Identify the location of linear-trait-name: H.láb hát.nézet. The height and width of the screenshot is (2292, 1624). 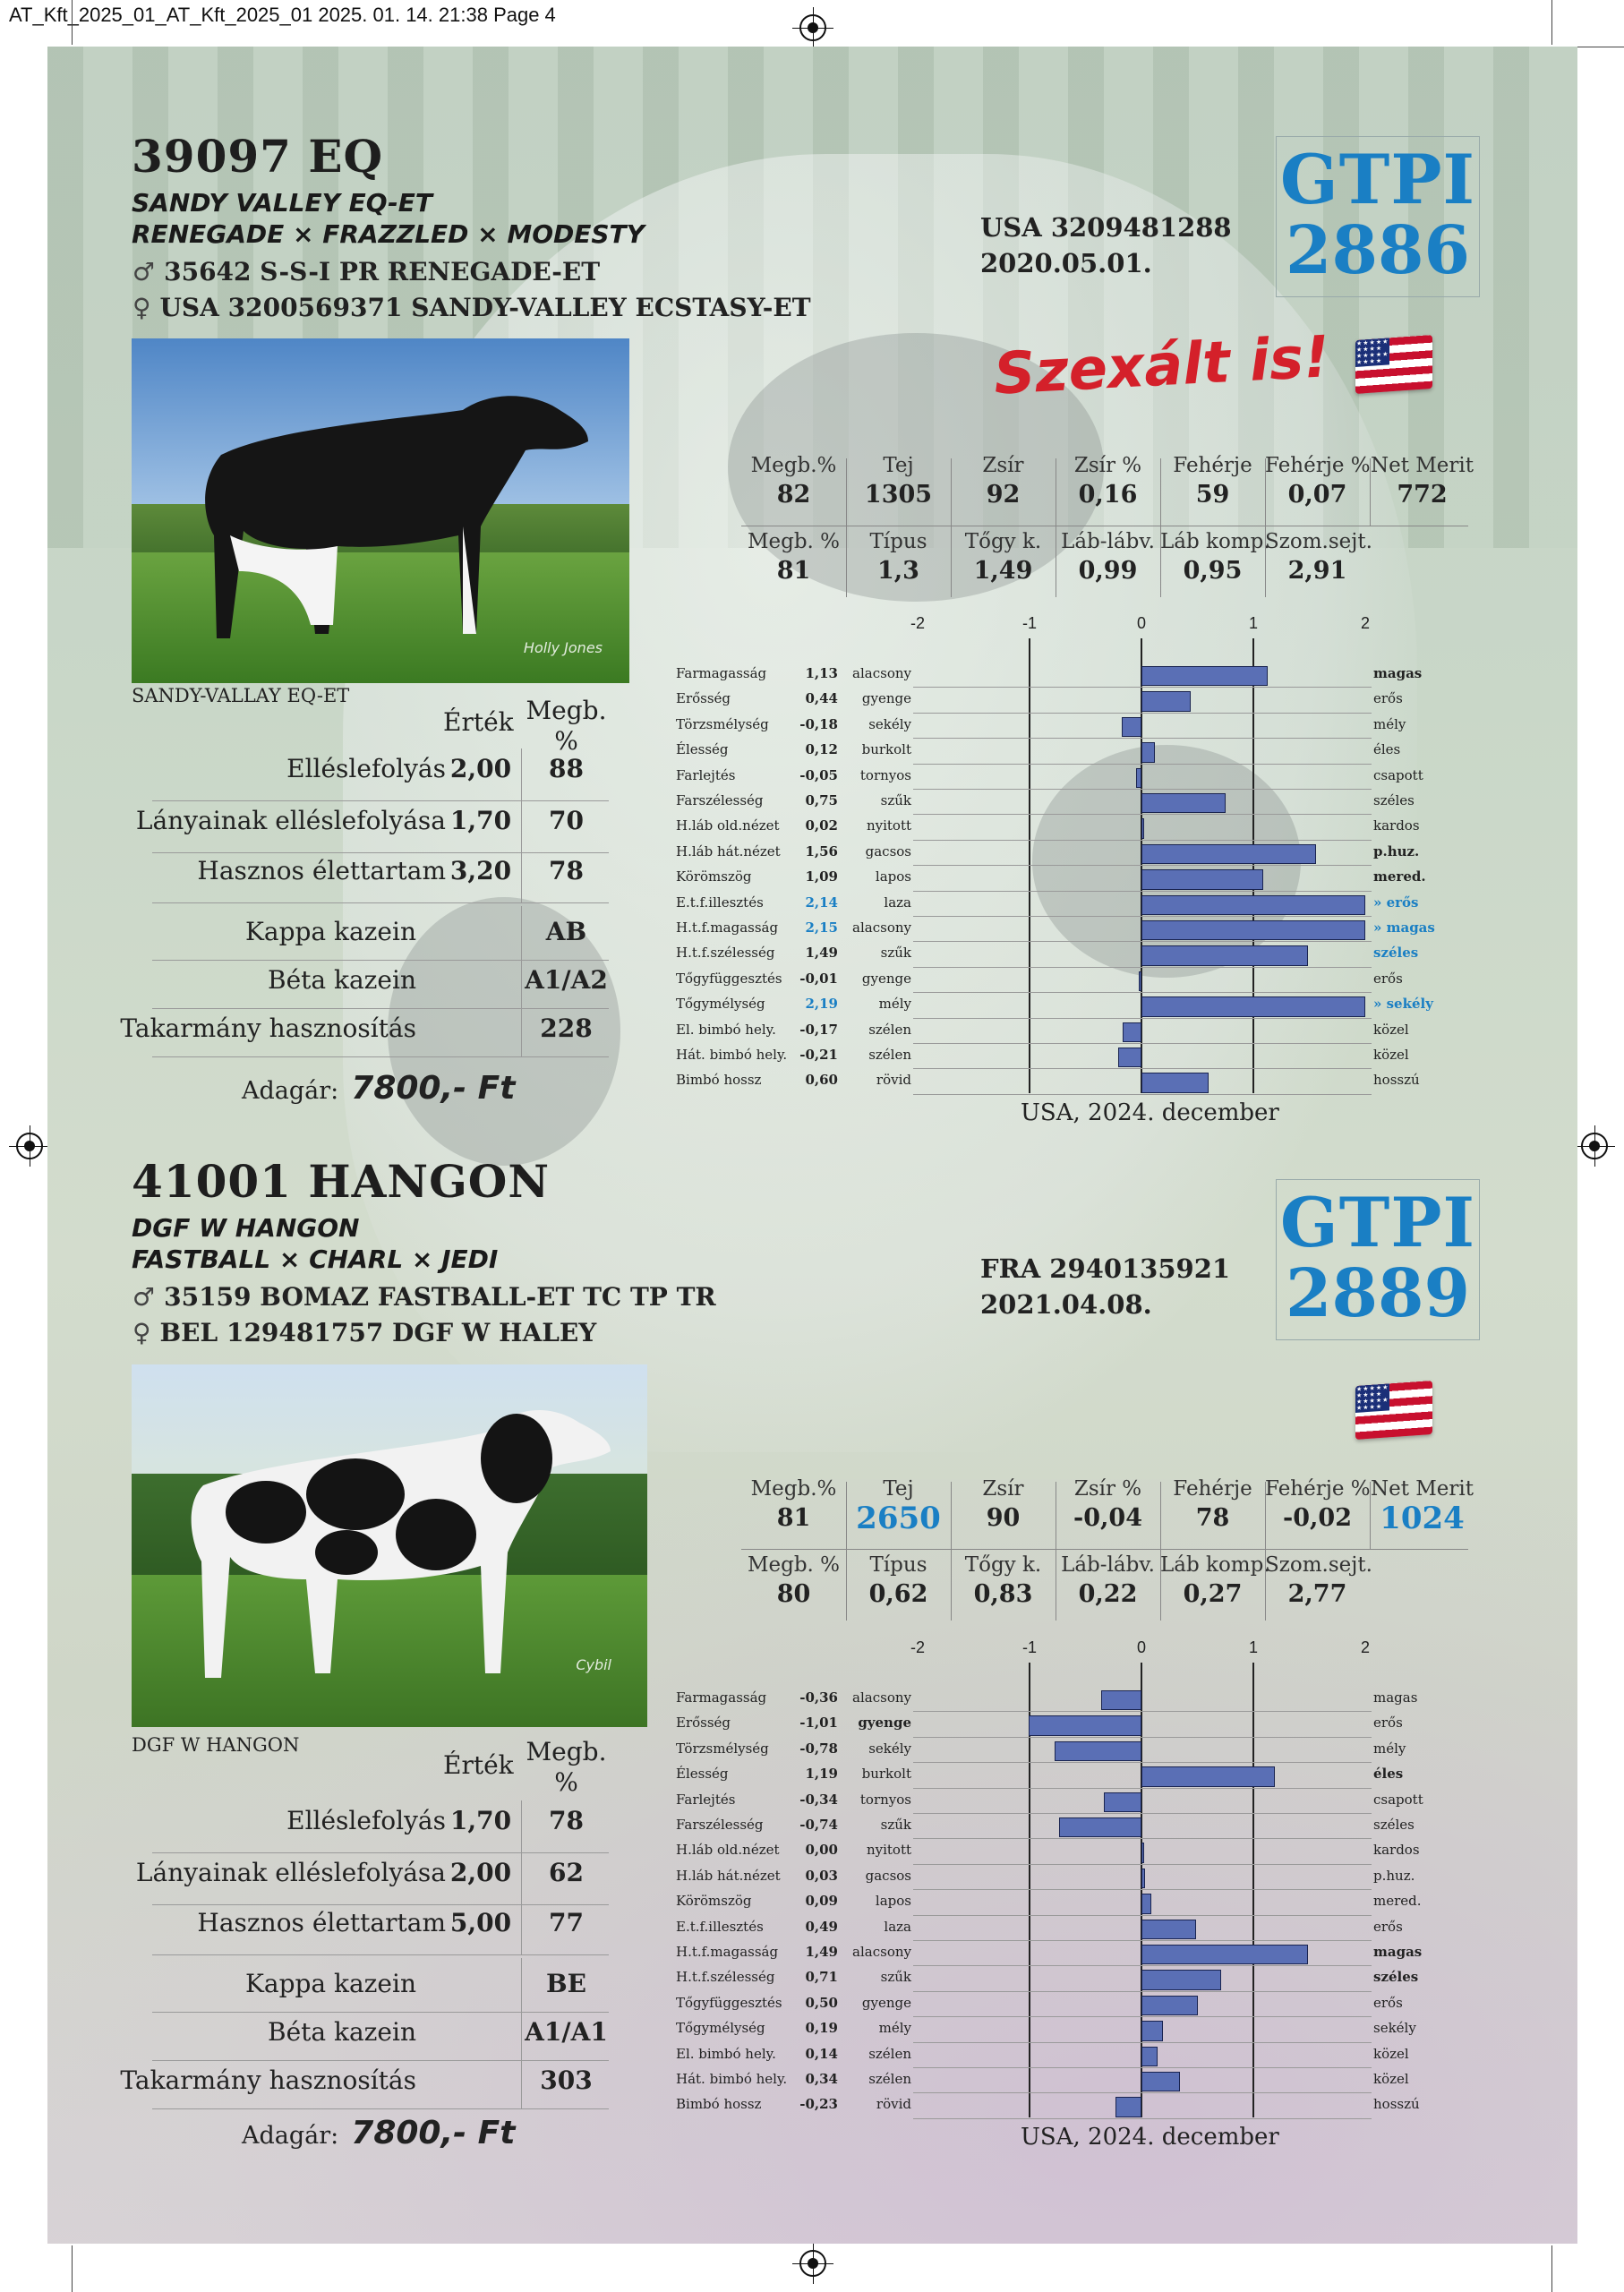
(728, 1875).